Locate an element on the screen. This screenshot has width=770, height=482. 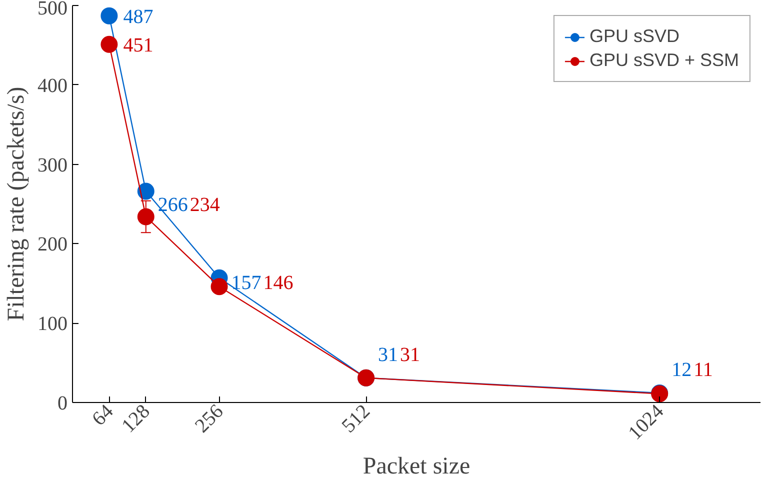
data-label: 487 is located at coordinates (138, 17).